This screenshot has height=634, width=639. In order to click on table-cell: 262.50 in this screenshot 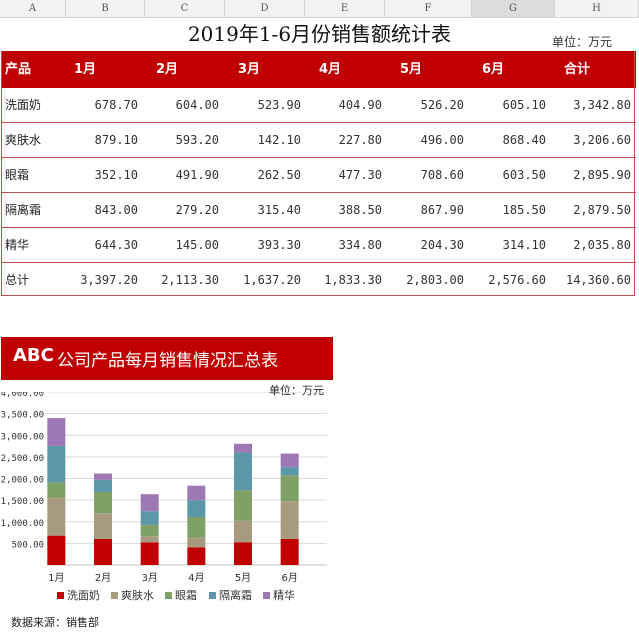, I will do `click(279, 175)`.